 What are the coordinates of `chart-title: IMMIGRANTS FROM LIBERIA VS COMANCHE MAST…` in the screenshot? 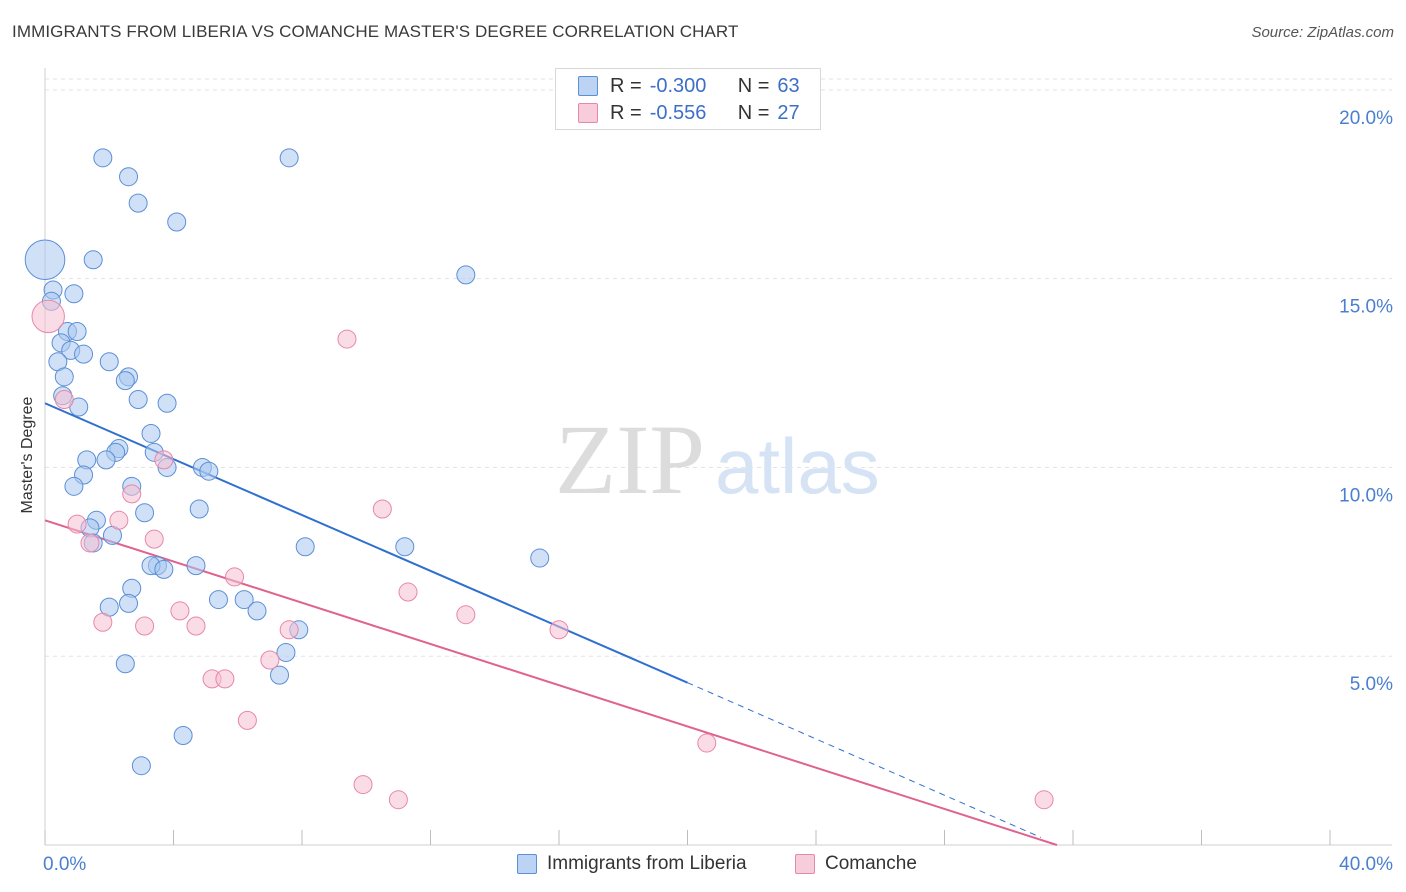 It's located at (375, 31).